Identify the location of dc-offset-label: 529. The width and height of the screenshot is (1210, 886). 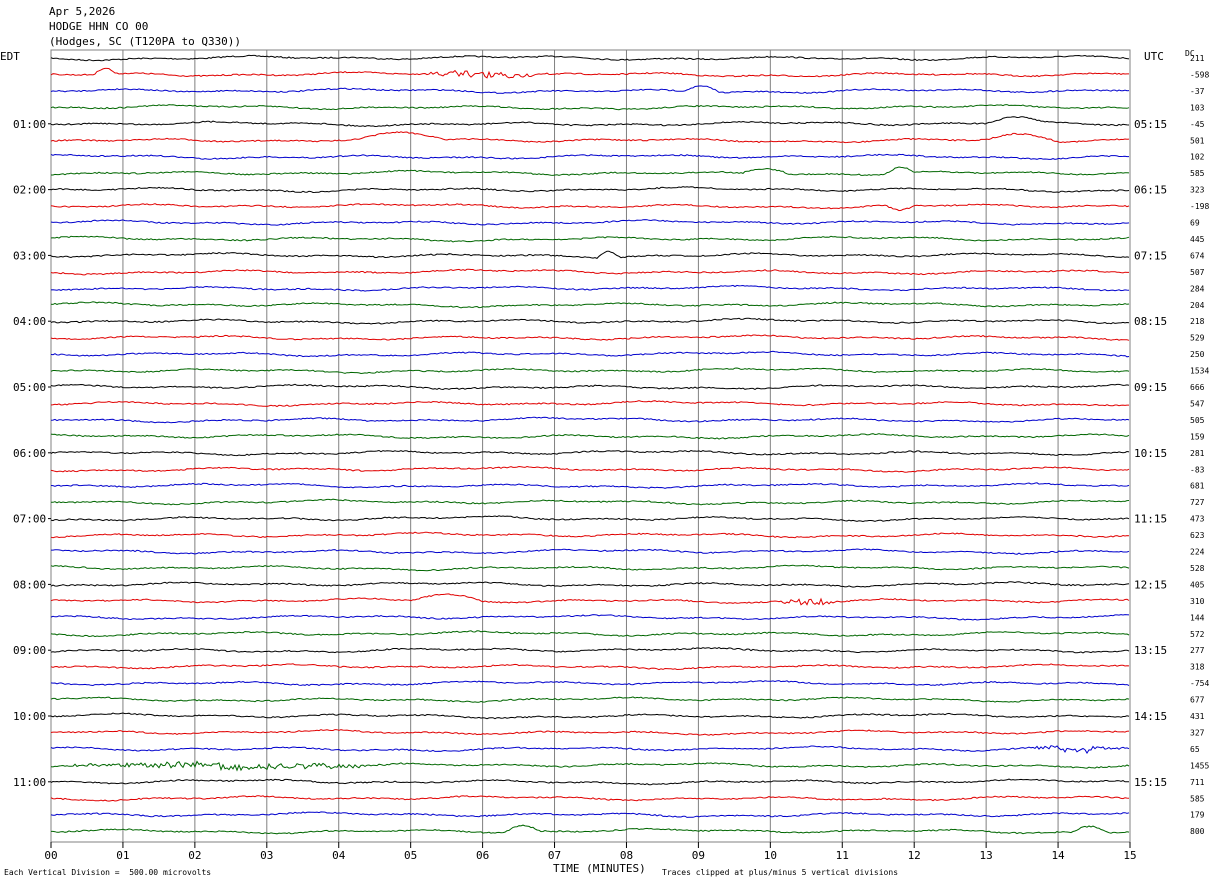
(1197, 338).